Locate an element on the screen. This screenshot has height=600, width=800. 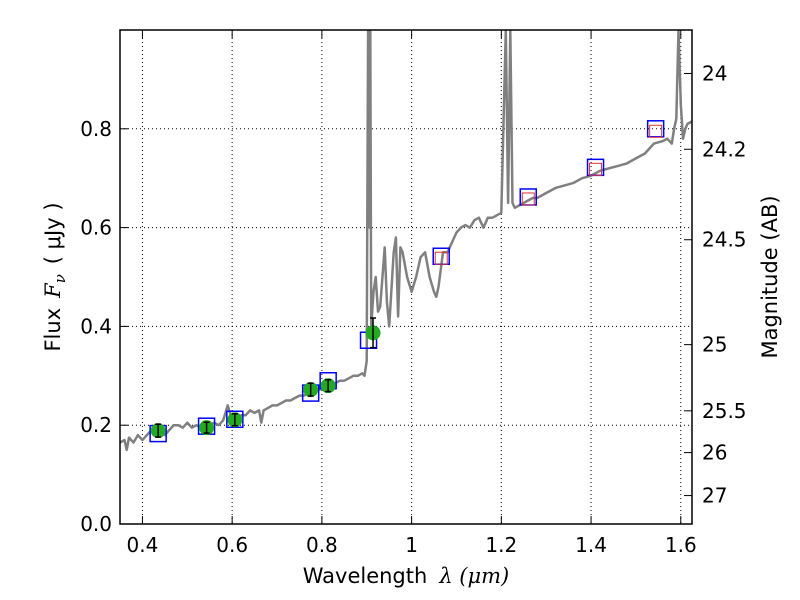
y-tick-label: 0.8 is located at coordinates (96, 129).